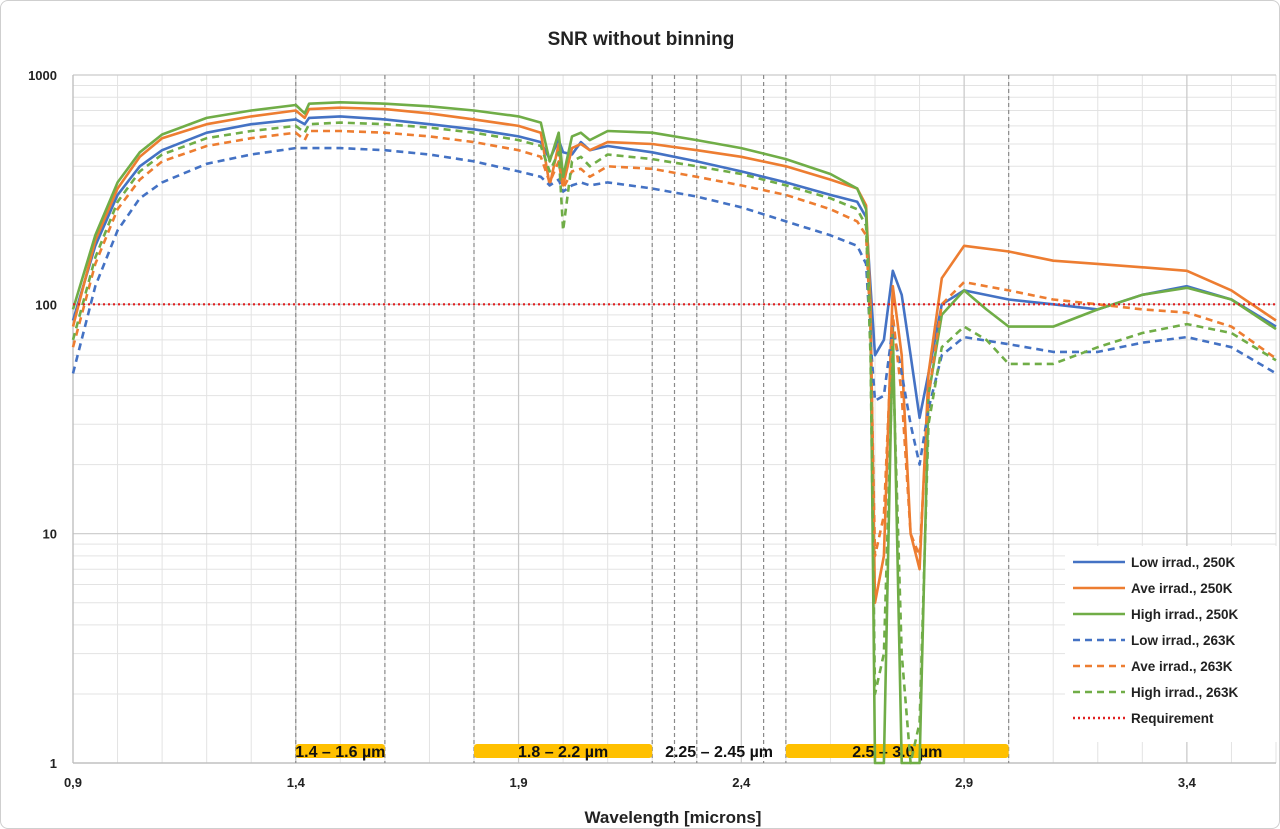  Describe the element at coordinates (1183, 640) in the screenshot. I see `legend-label: Low irrad., 263K` at that location.